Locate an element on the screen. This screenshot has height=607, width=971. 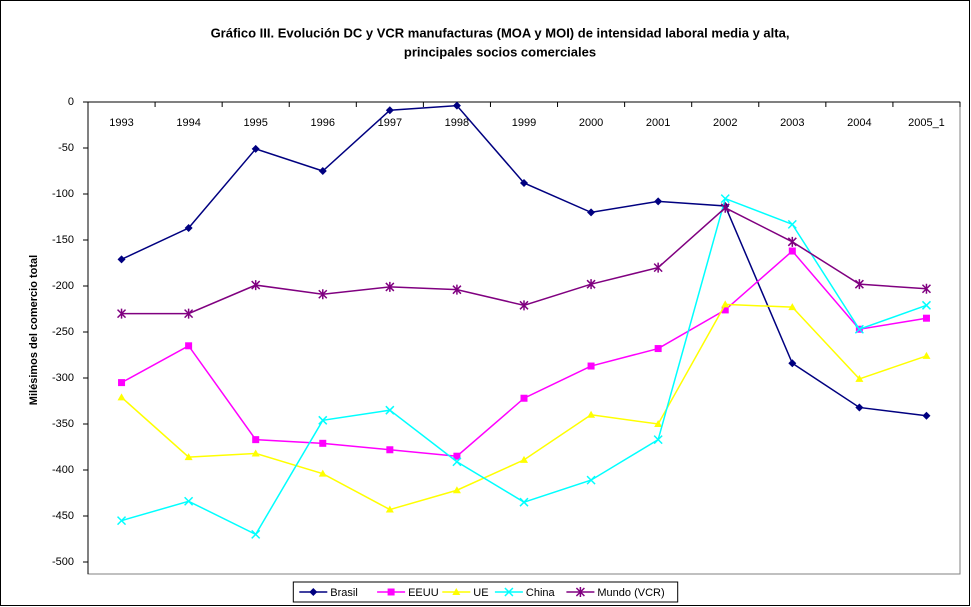
y-tick-label: -250 is located at coordinates (63, 332).